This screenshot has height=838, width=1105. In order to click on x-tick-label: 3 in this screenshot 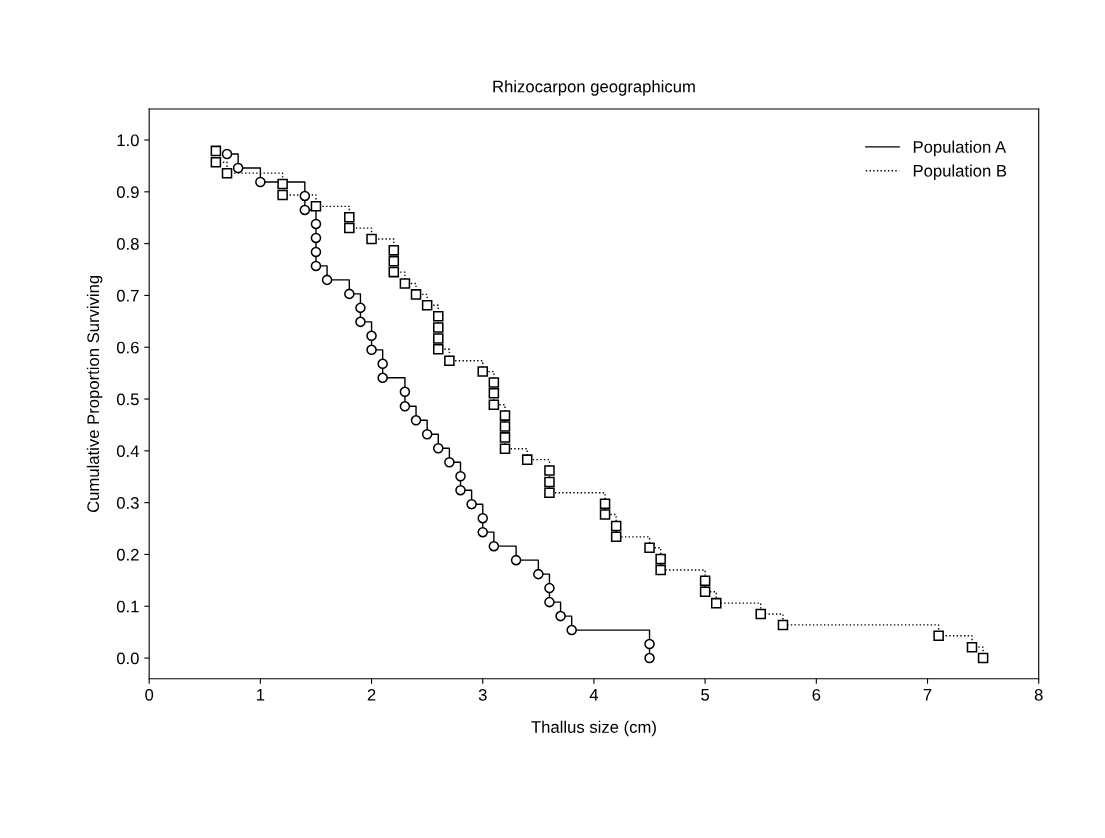, I will do `click(482, 694)`.